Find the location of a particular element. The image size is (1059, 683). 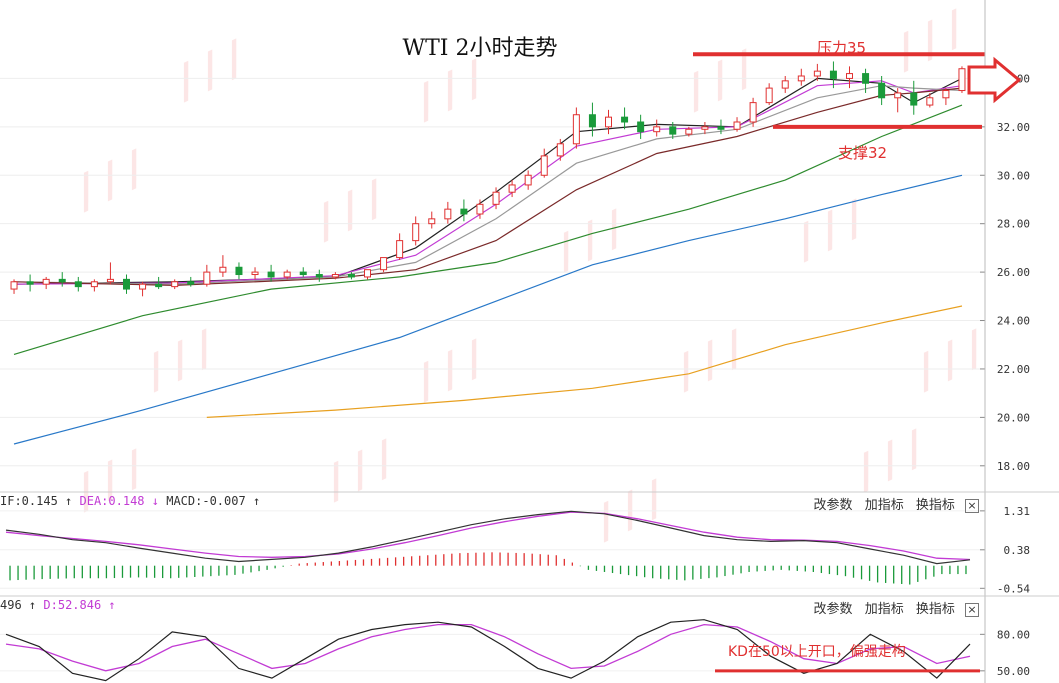

macd-tick-label: 1.31 is located at coordinates (1017, 511).